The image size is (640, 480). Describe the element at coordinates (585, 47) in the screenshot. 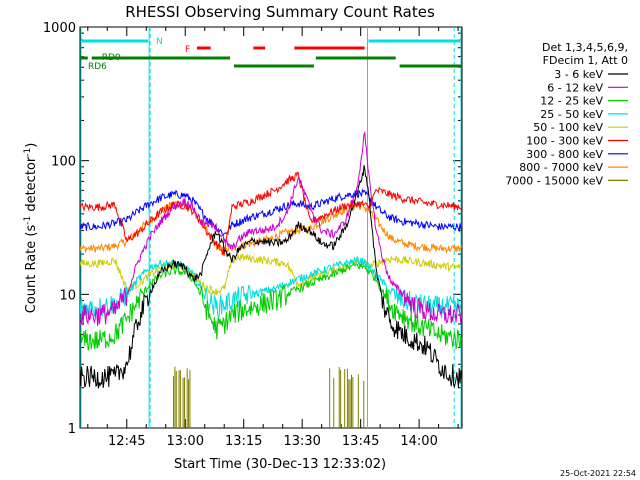

I see `legend-header: Det 1,3,4,5,6,9,` at that location.